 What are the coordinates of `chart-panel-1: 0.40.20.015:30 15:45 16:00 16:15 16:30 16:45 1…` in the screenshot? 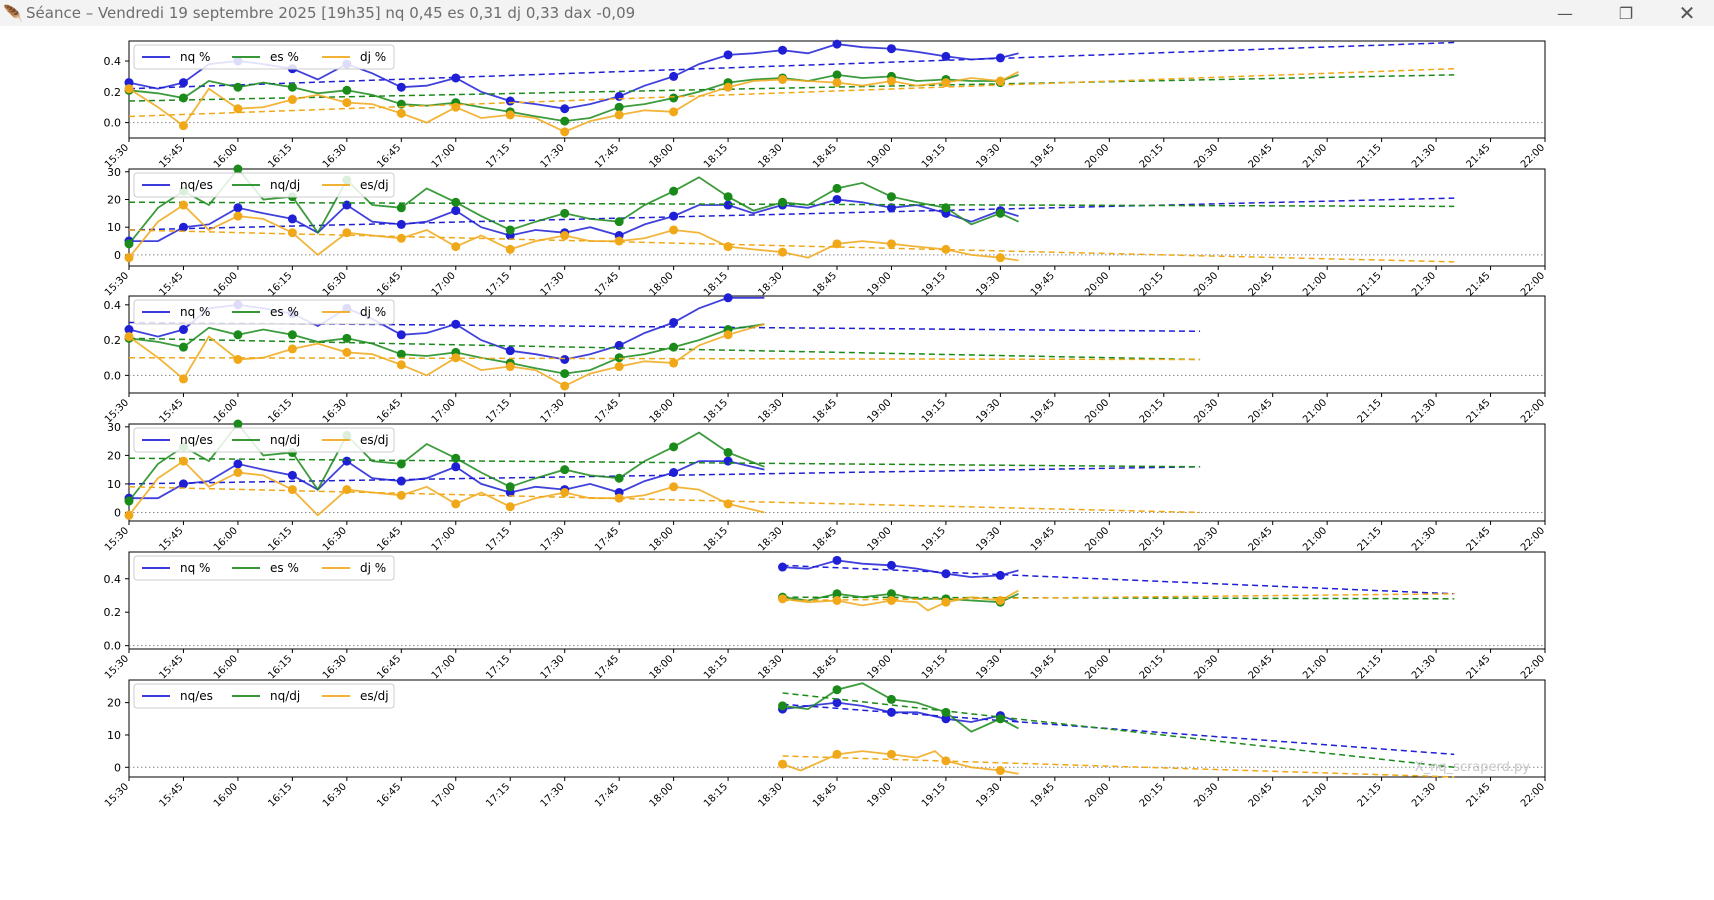 It's located at (825, 105).